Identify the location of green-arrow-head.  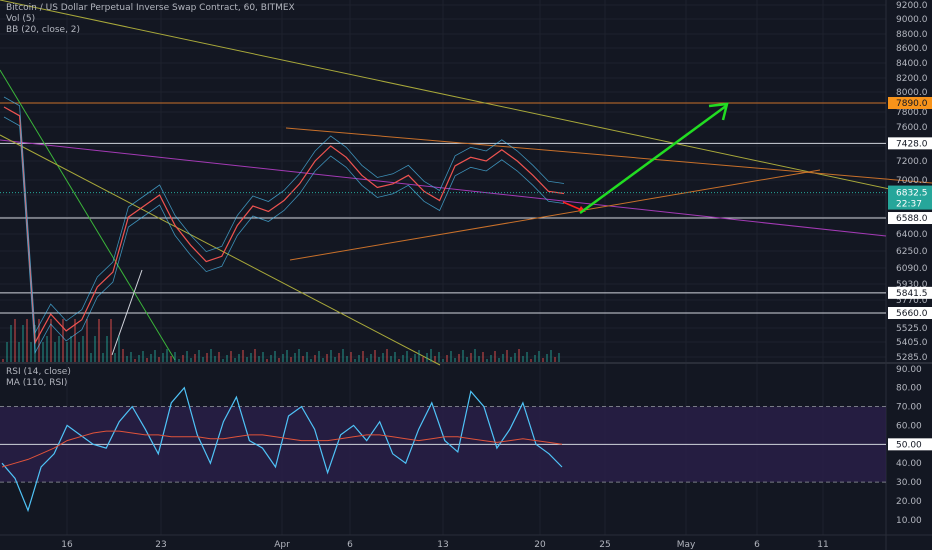
(718, 111).